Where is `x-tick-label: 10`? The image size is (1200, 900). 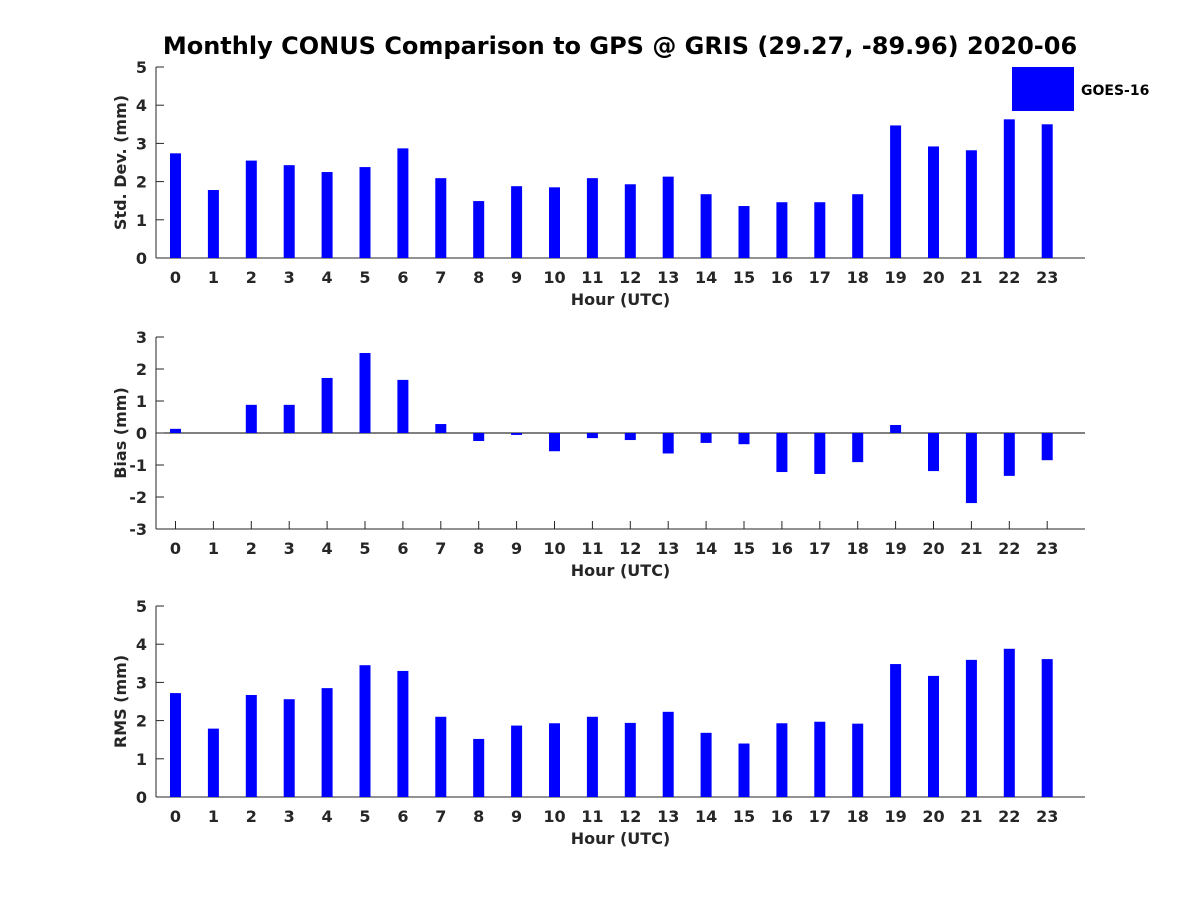
x-tick-label: 10 is located at coordinates (554, 548).